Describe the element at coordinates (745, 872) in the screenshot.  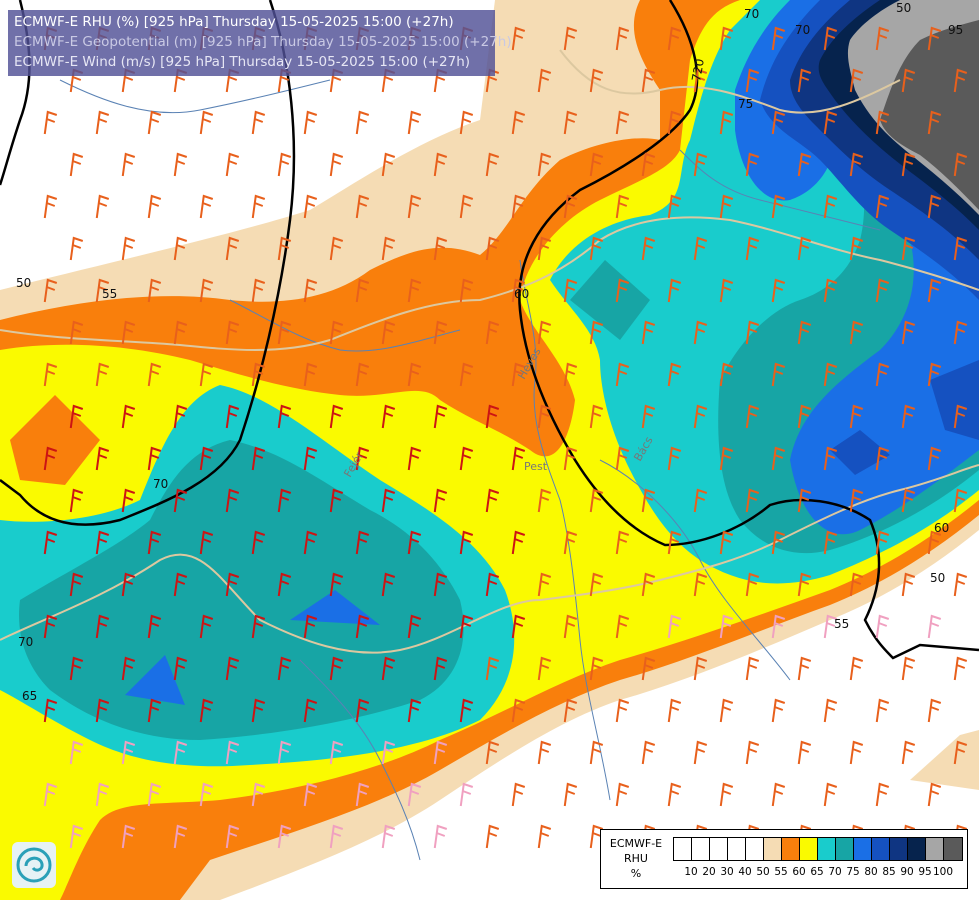
I see `legend-tick-label: 40` at that location.